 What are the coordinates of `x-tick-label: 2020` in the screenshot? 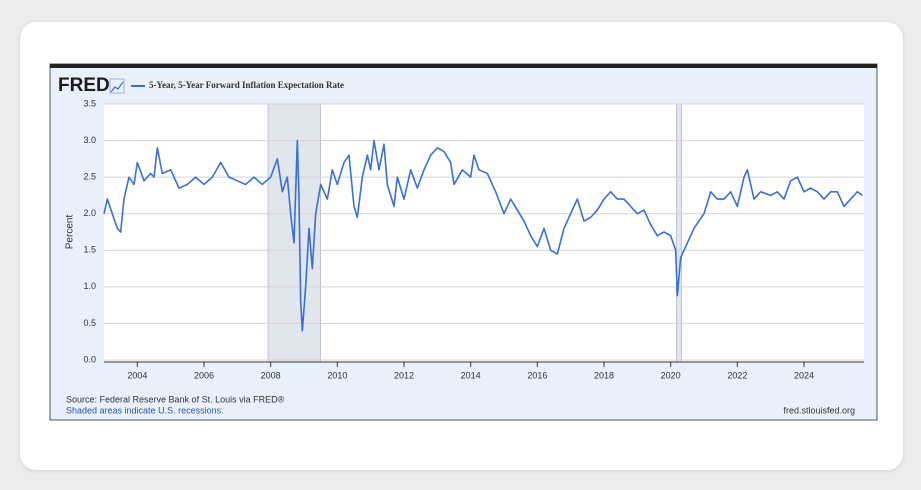 It's located at (671, 375).